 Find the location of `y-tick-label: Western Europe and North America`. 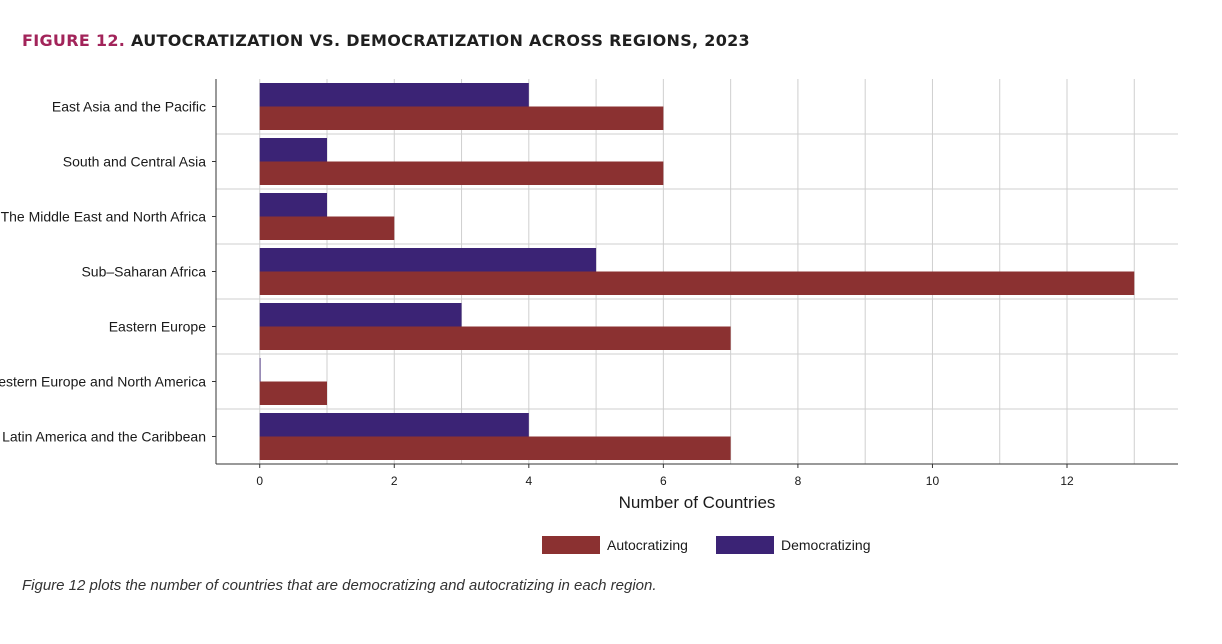

y-tick-label: Western Europe and North America is located at coordinates (103, 382).